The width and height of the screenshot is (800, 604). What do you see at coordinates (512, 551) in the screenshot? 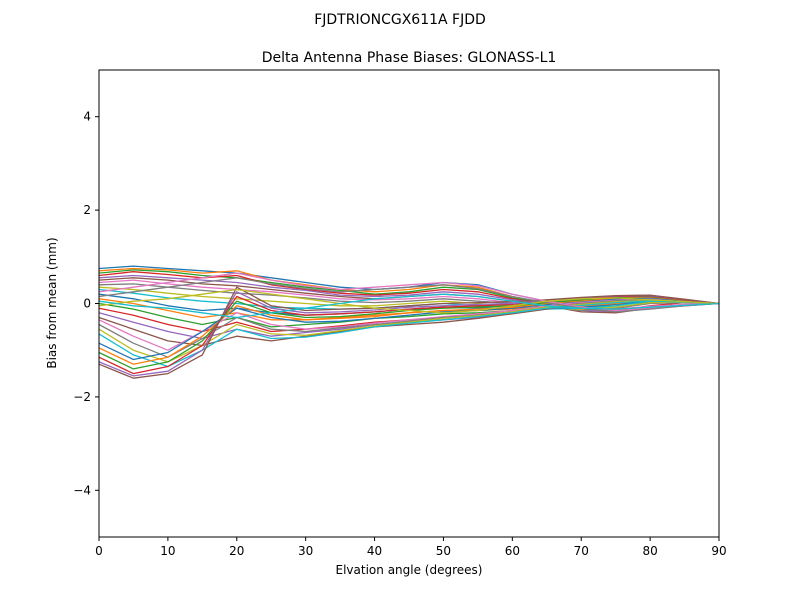
I see `x-tick-label: 60` at bounding box center [512, 551].